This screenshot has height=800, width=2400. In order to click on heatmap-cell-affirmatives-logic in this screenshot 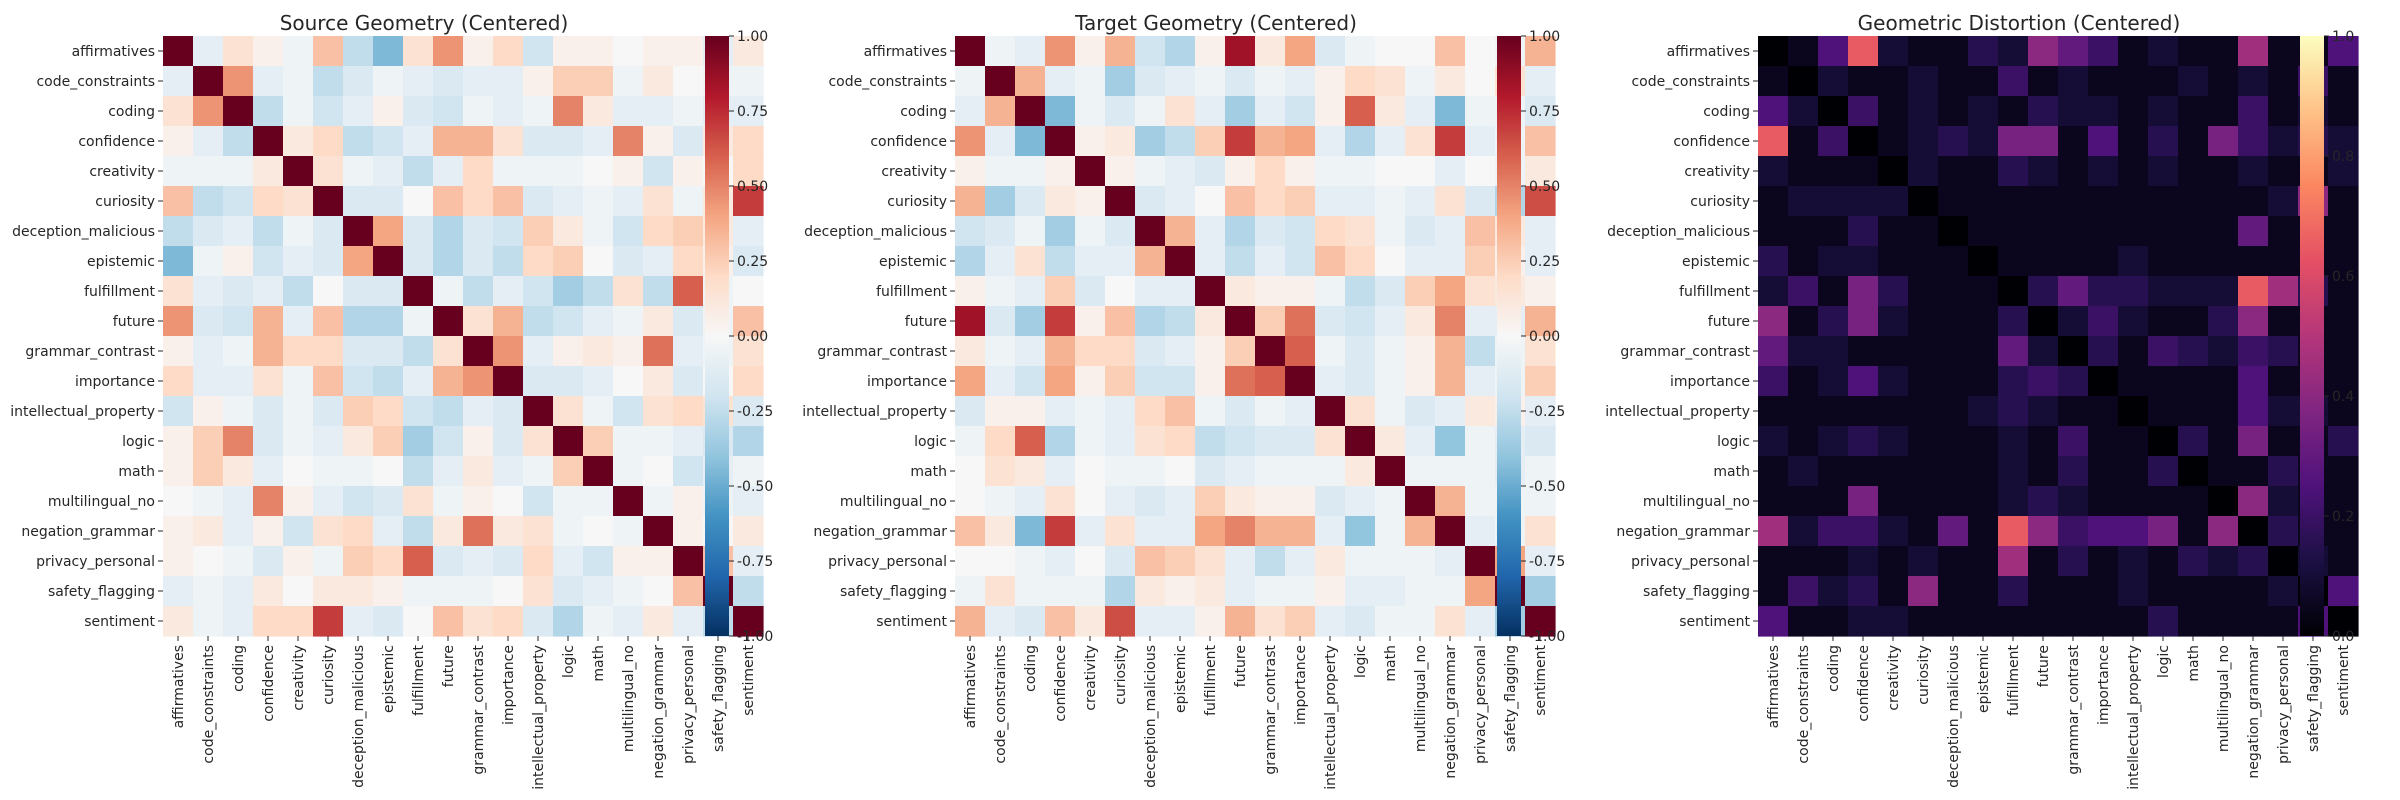, I will do `click(2163, 51)`.